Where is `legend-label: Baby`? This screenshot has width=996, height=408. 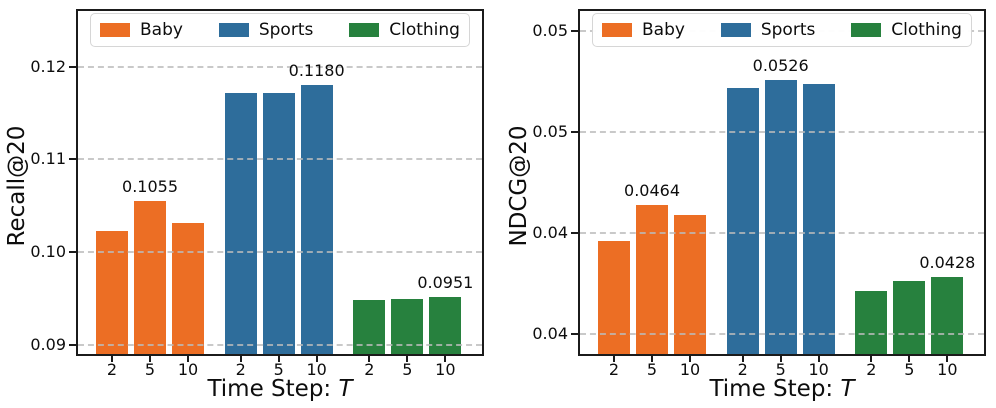 legend-label: Baby is located at coordinates (161, 30).